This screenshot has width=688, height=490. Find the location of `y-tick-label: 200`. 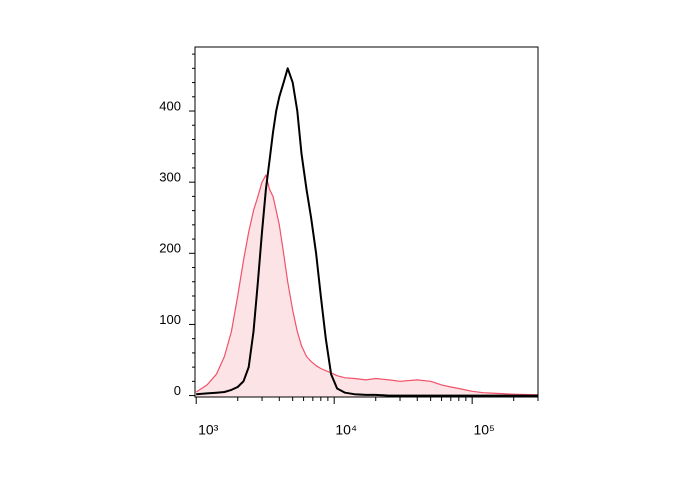

y-tick-label: 200 is located at coordinates (170, 248).